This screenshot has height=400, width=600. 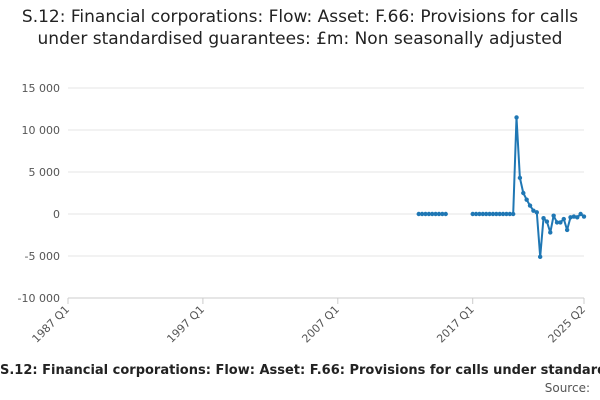 What do you see at coordinates (41, 130) in the screenshot?
I see `y-tick-label: 10 000` at bounding box center [41, 130].